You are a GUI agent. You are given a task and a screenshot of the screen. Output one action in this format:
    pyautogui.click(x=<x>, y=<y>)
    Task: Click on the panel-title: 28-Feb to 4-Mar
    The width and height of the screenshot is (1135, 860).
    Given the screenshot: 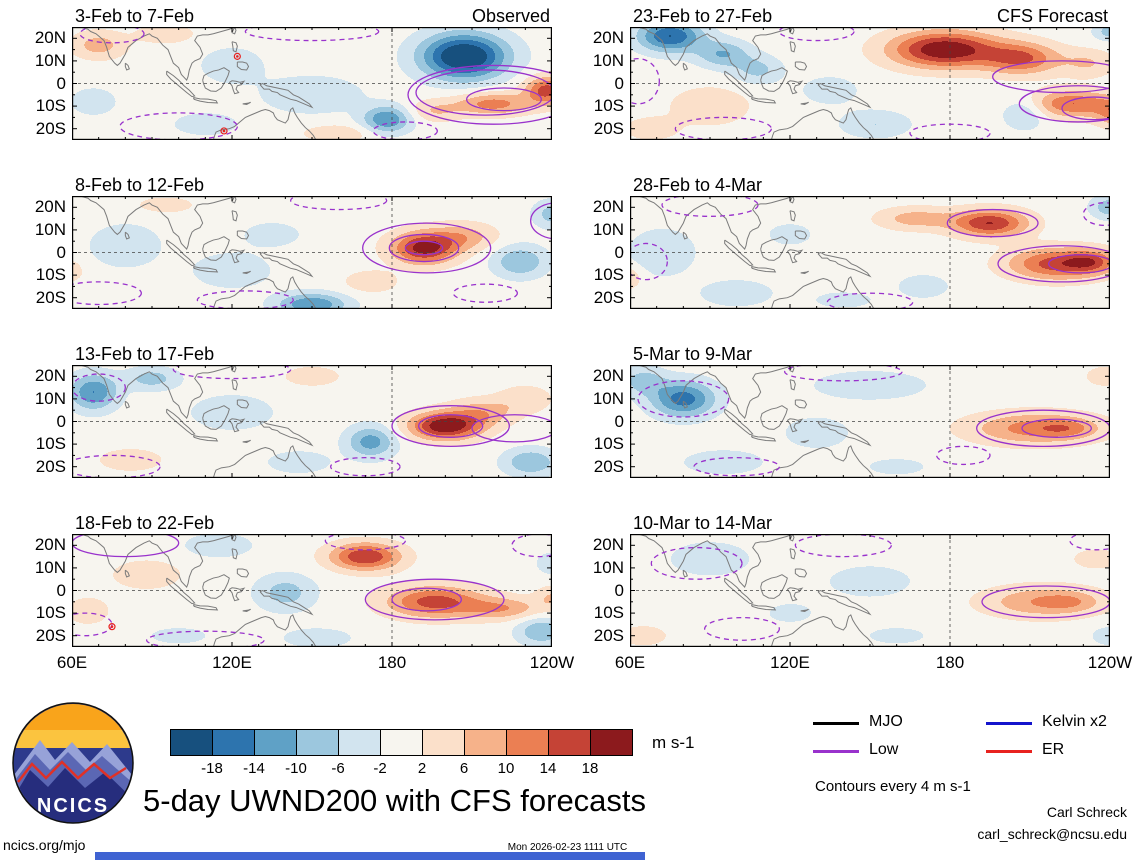 What is the action you would take?
    pyautogui.click(x=698, y=185)
    